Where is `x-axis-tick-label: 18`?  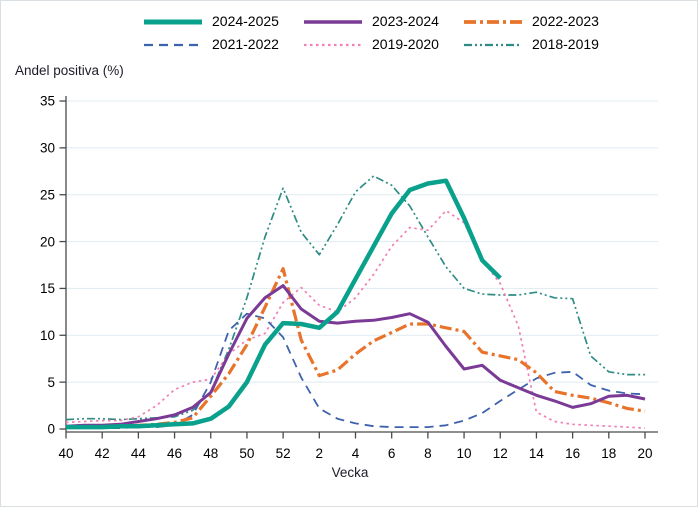
x-axis-tick-label: 18 is located at coordinates (608, 453).